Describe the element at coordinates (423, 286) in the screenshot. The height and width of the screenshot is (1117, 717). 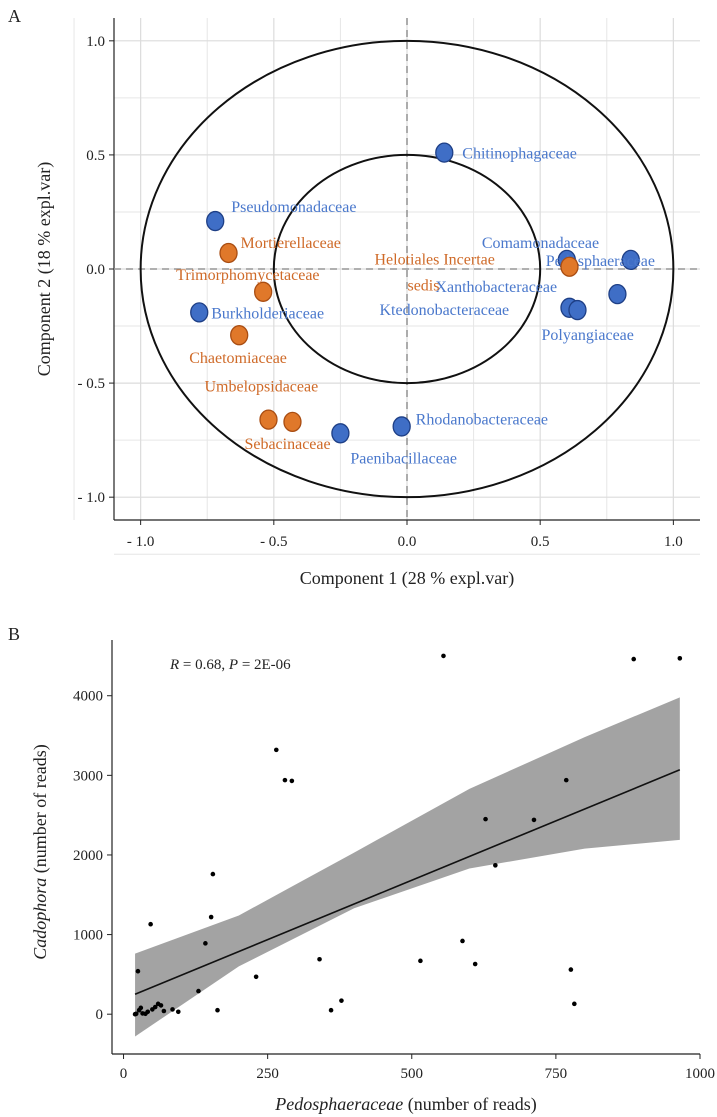
I see `point-label-continued: sedis` at that location.